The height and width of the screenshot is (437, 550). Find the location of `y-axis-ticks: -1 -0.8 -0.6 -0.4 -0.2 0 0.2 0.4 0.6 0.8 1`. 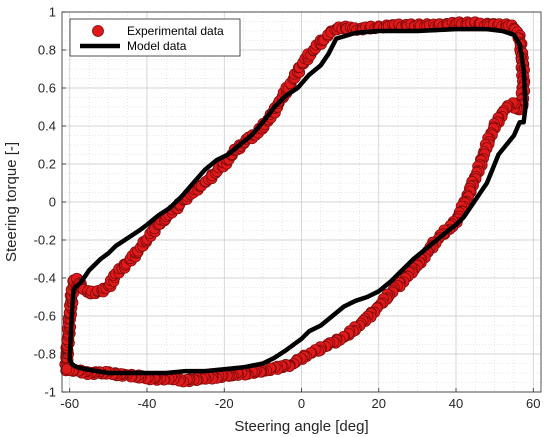

y-axis-ticks: -1 -0.8 -0.6 -0.4 -0.2 0 0.2 0.4 0.6 0.8 1 is located at coordinates (50, 202).